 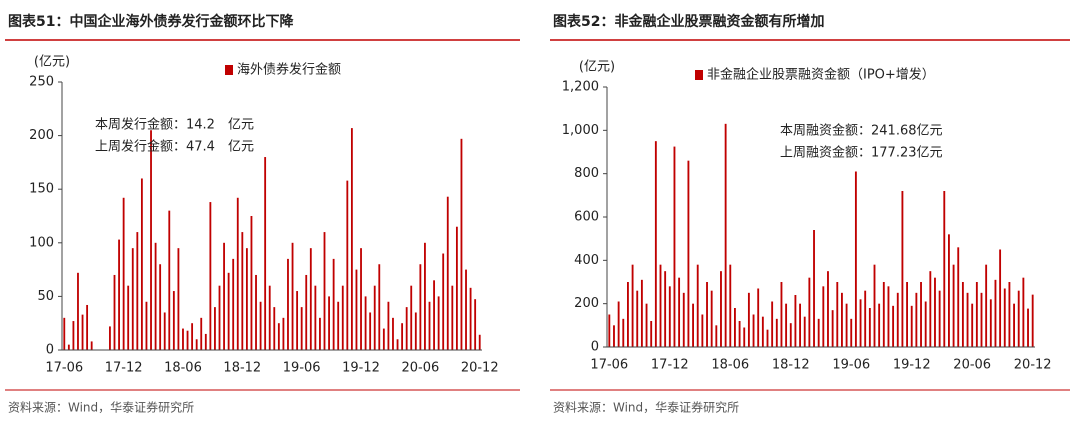 I want to click on y-tick-label: 600, so click(x=586, y=217).